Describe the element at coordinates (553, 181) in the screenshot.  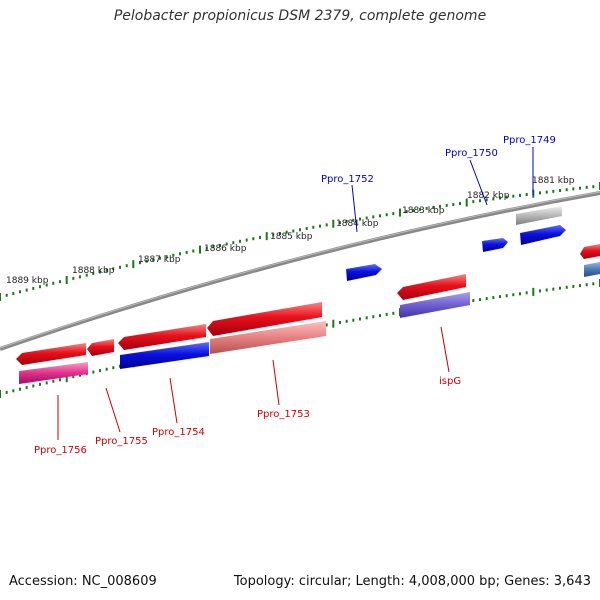
I see `scale-label: 1881 kbp` at that location.